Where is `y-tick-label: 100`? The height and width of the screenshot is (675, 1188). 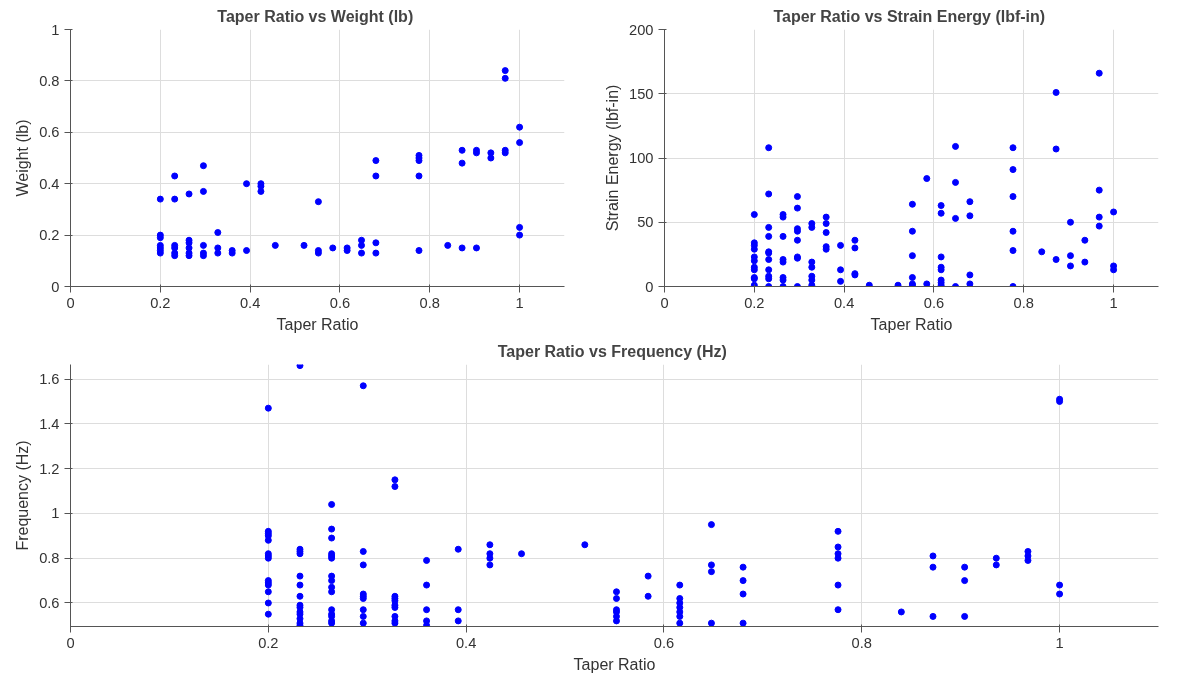
y-tick-label: 100 is located at coordinates (641, 158).